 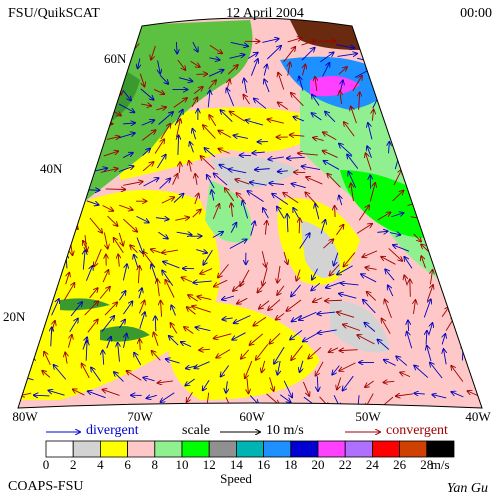 I want to click on colorbar-label: 18, so click(x=290, y=464).